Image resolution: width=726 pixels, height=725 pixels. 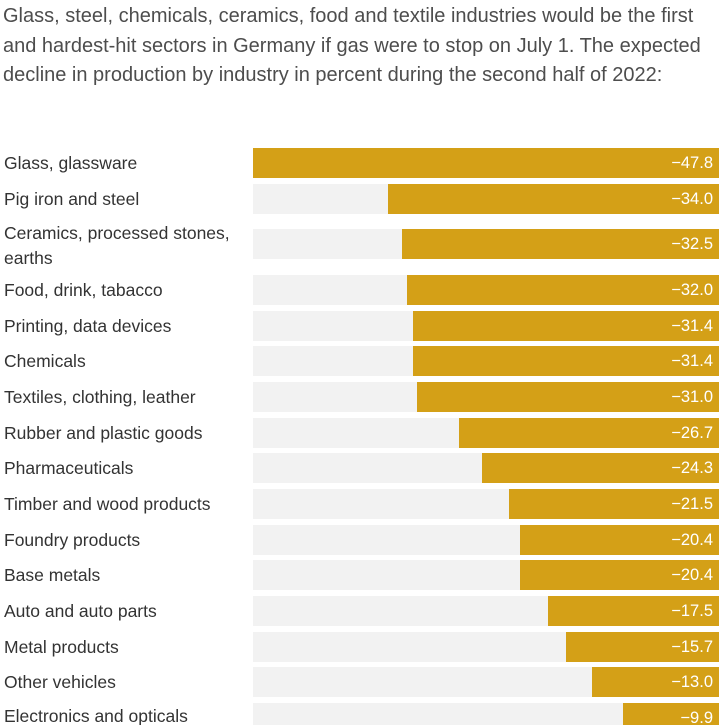 I want to click on bar-track: −32.5, so click(x=486, y=244).